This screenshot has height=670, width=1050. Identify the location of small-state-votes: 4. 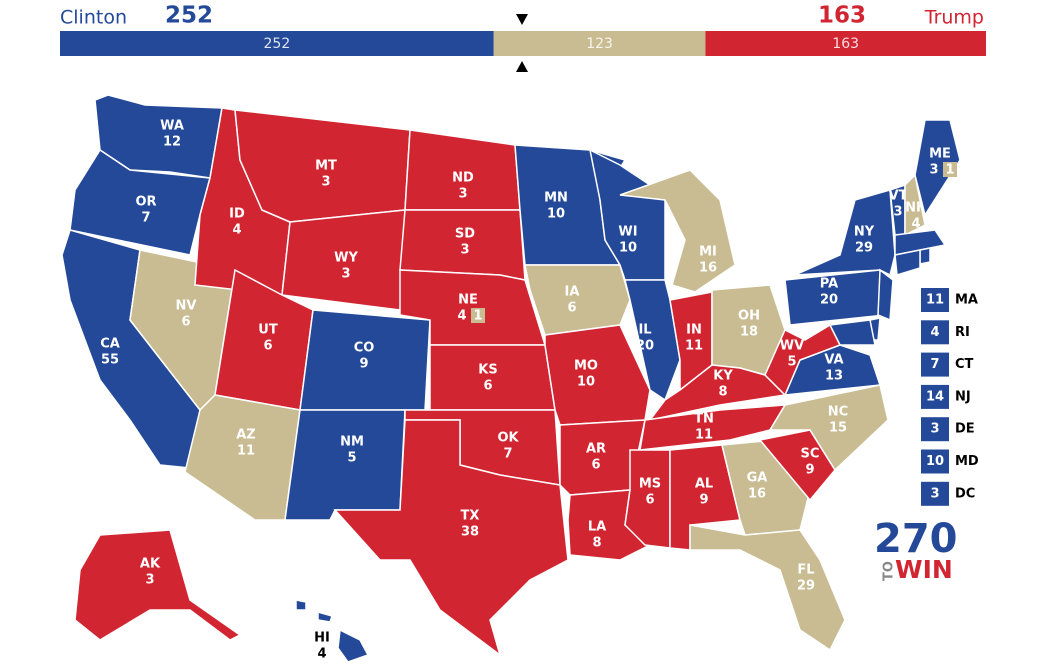
(934, 332).